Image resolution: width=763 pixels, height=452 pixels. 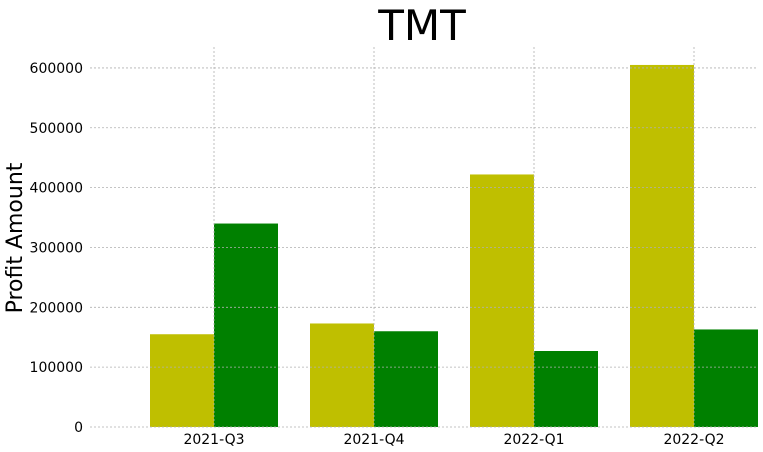 What do you see at coordinates (56, 308) in the screenshot?
I see `y-tick-label: 200000` at bounding box center [56, 308].